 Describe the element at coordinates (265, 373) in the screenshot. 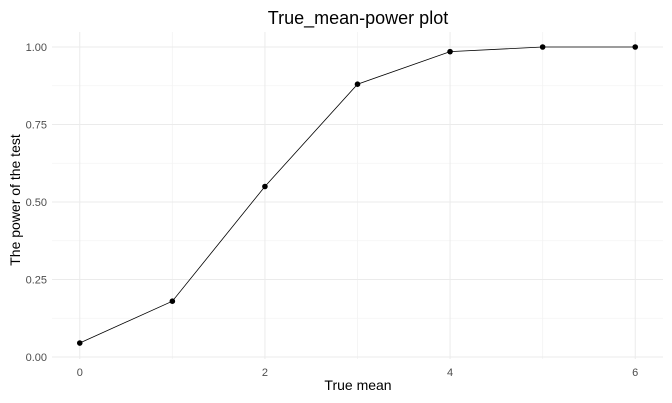

I see `x-tick-label: 2` at that location.